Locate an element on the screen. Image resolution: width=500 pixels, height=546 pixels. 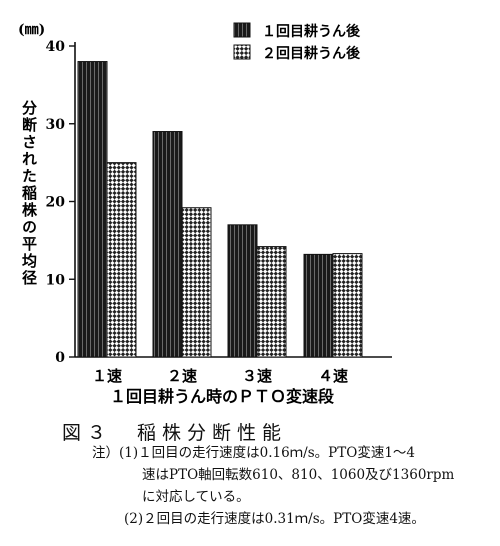
note-1-line-1: 注）(1)１回目の走行速度は0.16ｍ/s。PTO変速1～4 is located at coordinates (253, 453).